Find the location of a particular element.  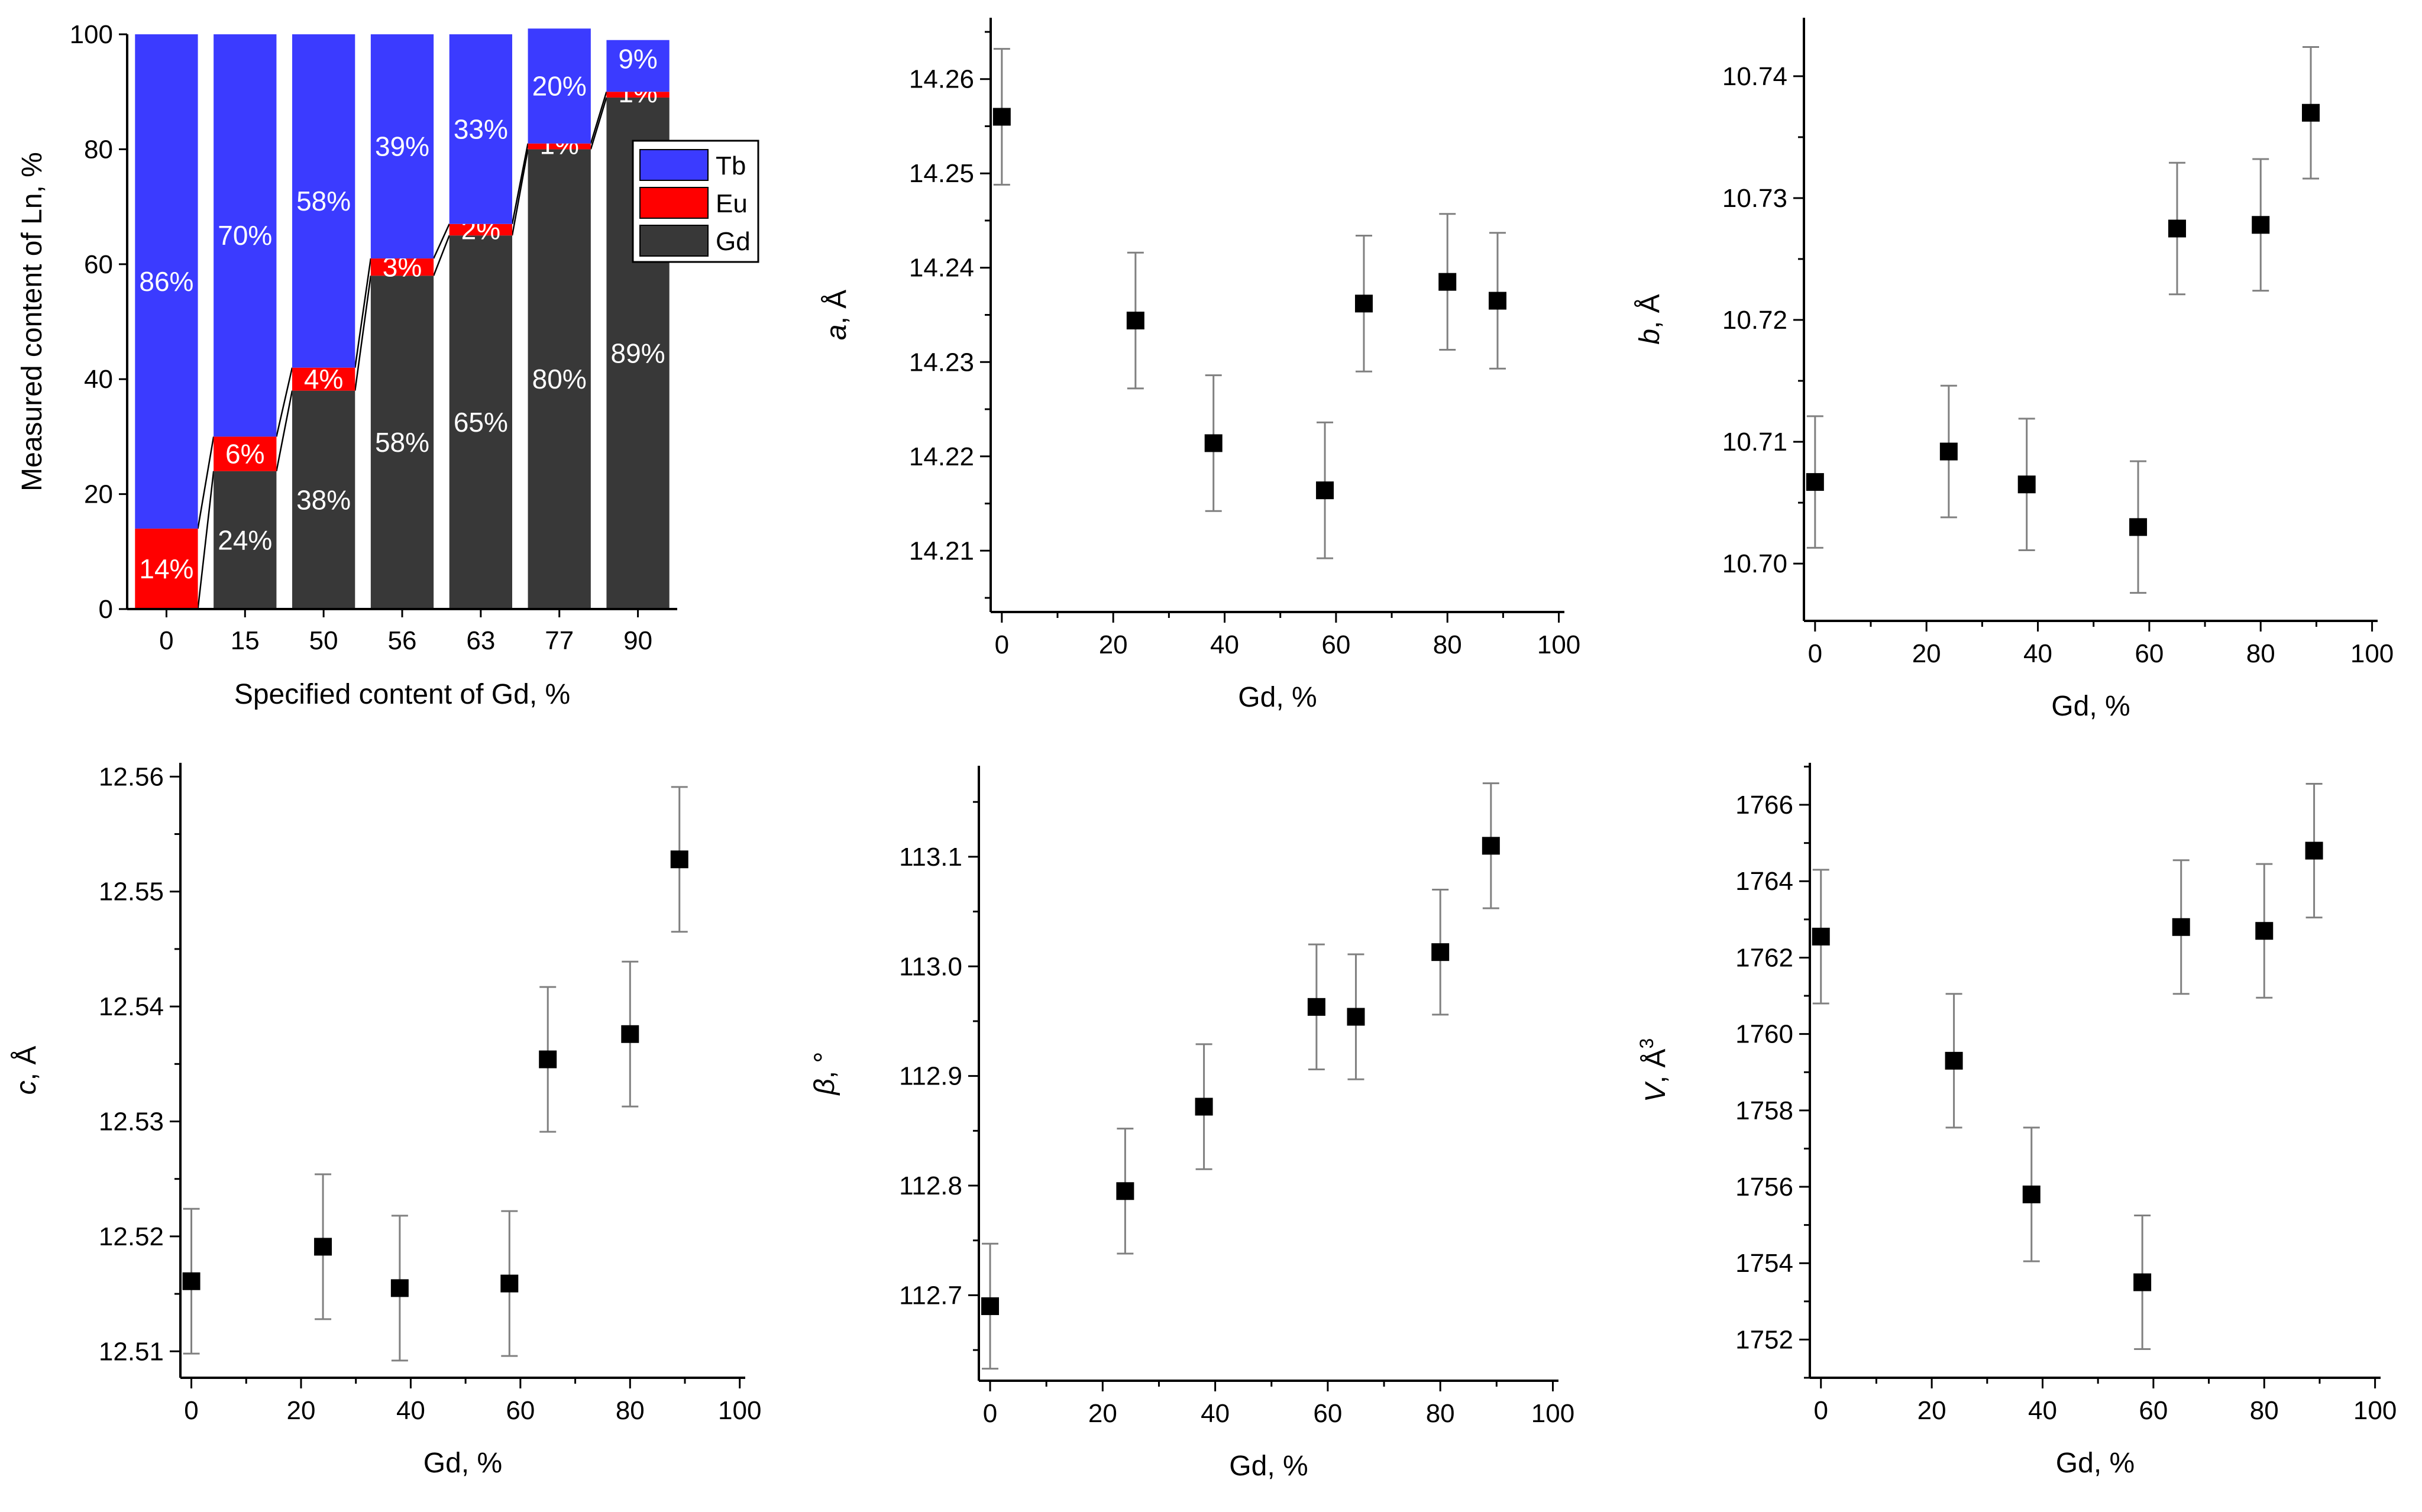

y-tick-label: 1756 is located at coordinates (1764, 1187).